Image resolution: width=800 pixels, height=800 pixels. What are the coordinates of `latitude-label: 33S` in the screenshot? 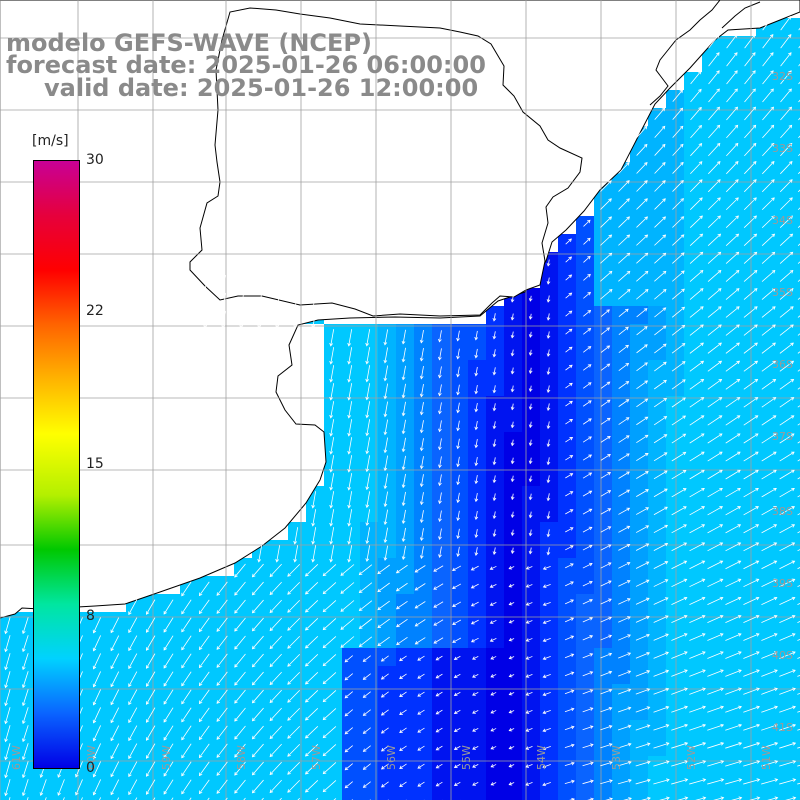 It's located at (782, 148).